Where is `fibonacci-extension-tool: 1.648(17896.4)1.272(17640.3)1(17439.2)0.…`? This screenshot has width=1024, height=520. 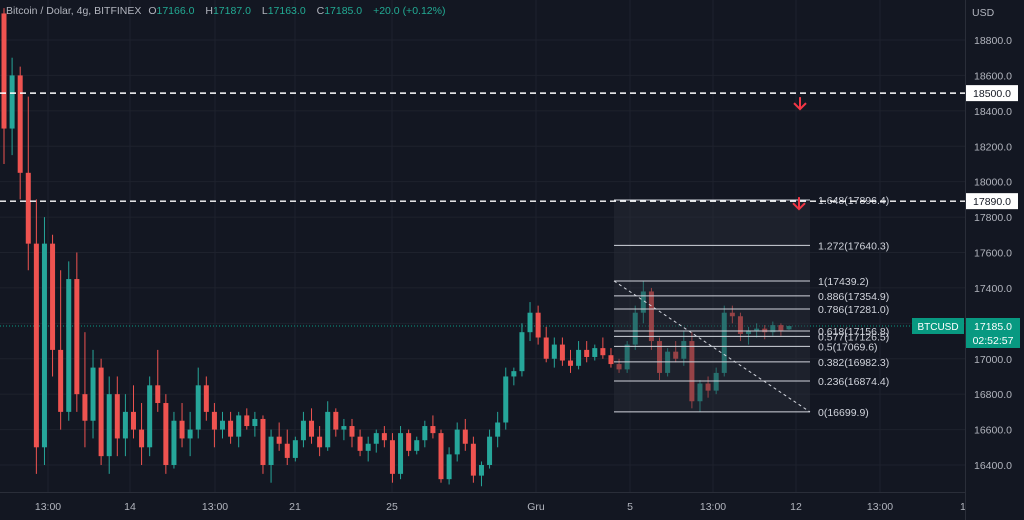 fibonacci-extension-tool: 1.648(17896.4)1.272(17640.3)1(17439.2)0.… is located at coordinates (751, 307).